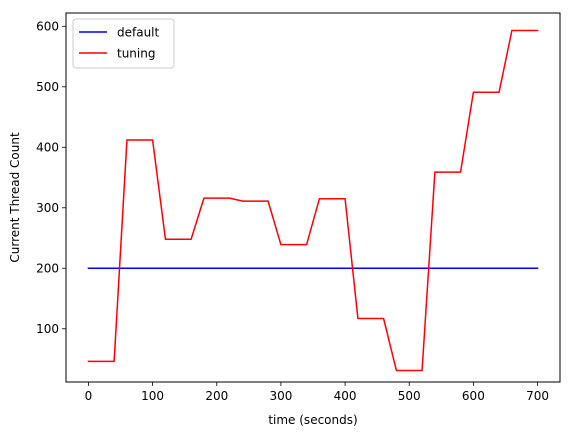  I want to click on x-tick-label: 700, so click(537, 396).